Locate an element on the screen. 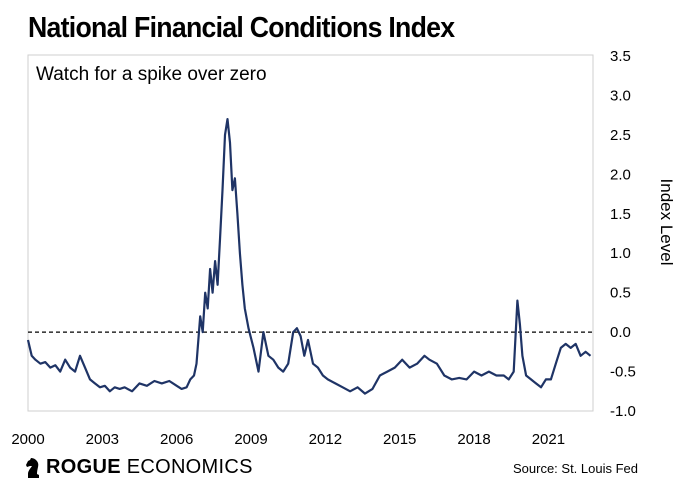  x-tick-label: 2000 is located at coordinates (27, 439).